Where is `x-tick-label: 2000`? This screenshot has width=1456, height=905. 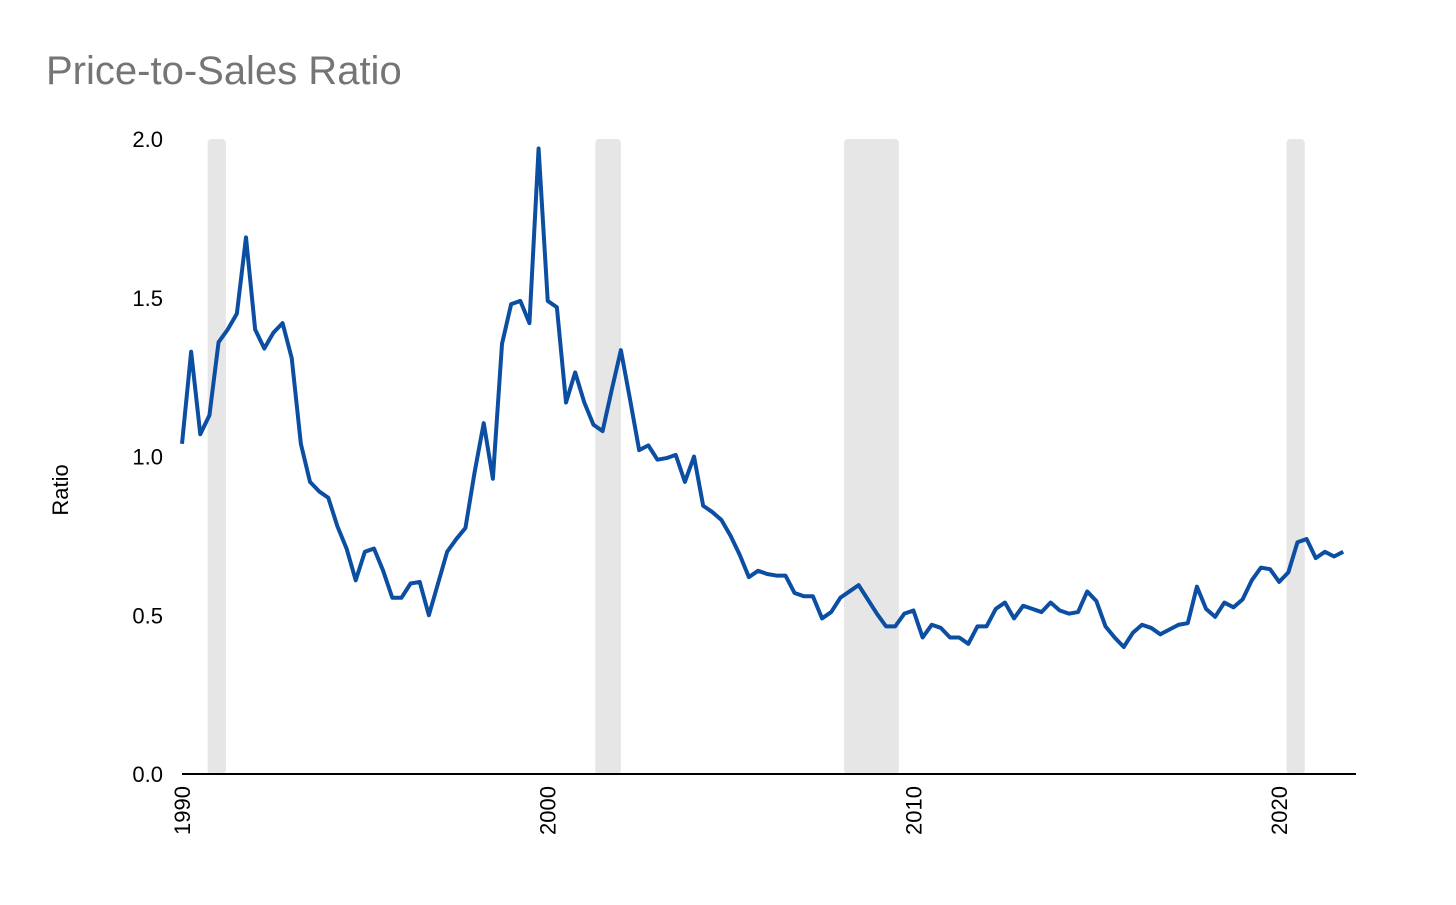
x-tick-label: 2000 is located at coordinates (548, 810).